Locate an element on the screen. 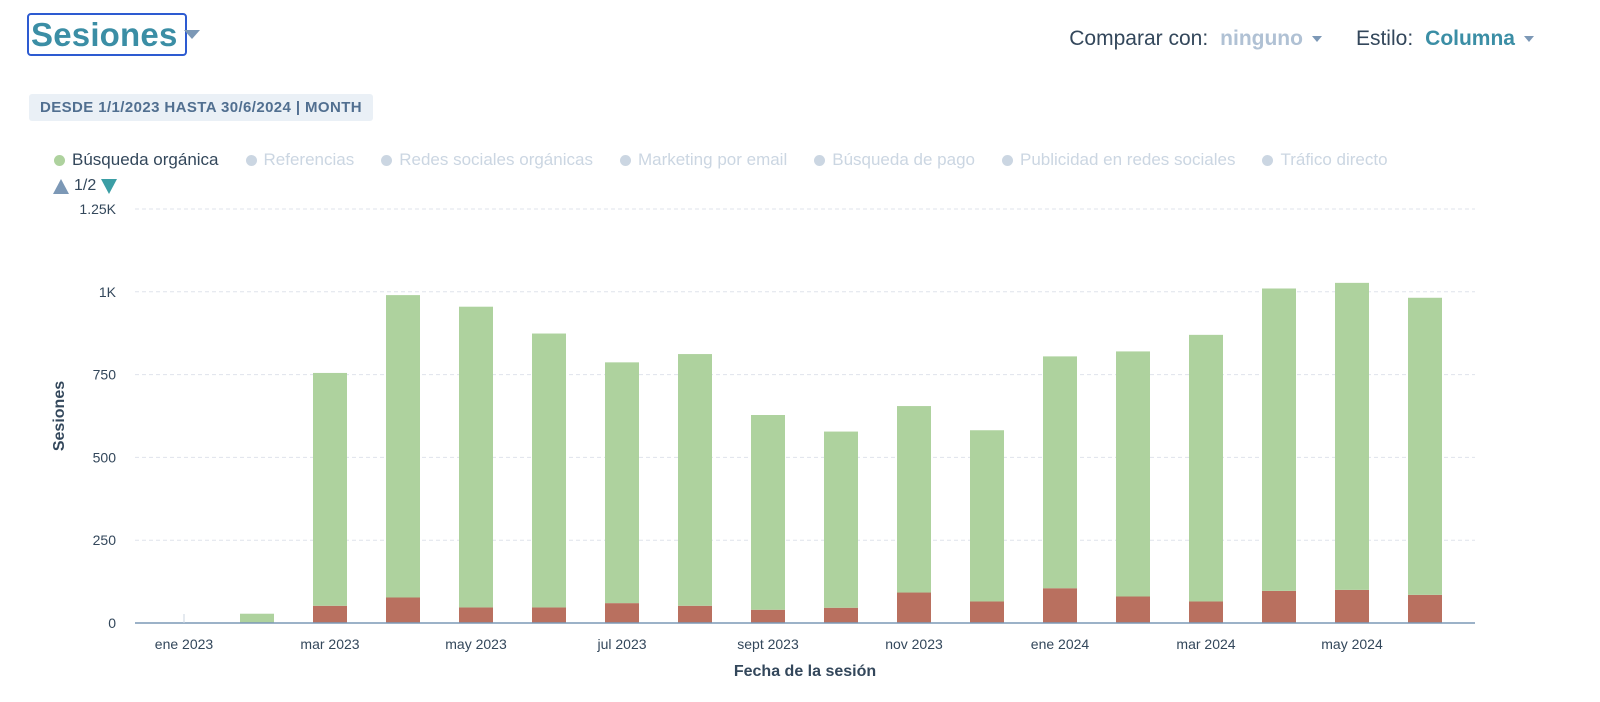 The width and height of the screenshot is (1600, 702). style-dropdown: Columna is located at coordinates (1479, 39).